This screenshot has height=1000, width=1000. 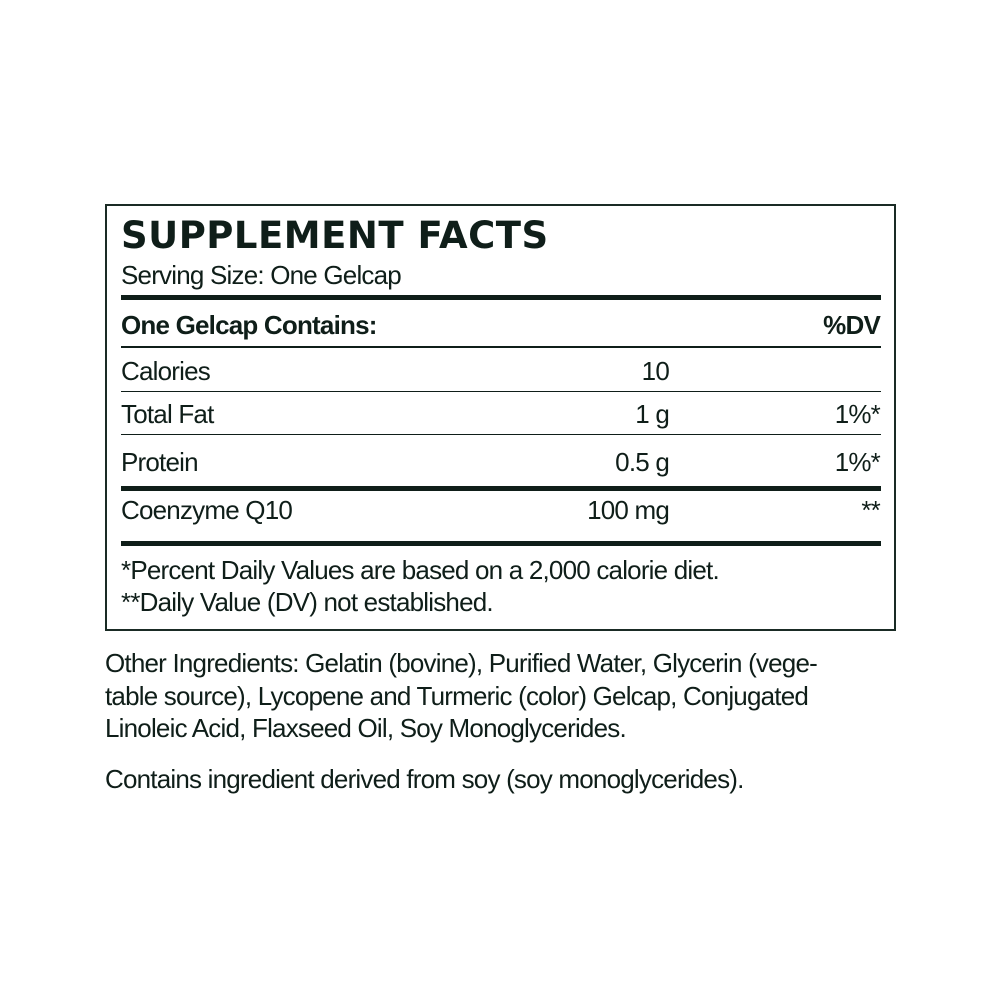 What do you see at coordinates (642, 462) in the screenshot?
I see `row-amount: 0.5 g` at bounding box center [642, 462].